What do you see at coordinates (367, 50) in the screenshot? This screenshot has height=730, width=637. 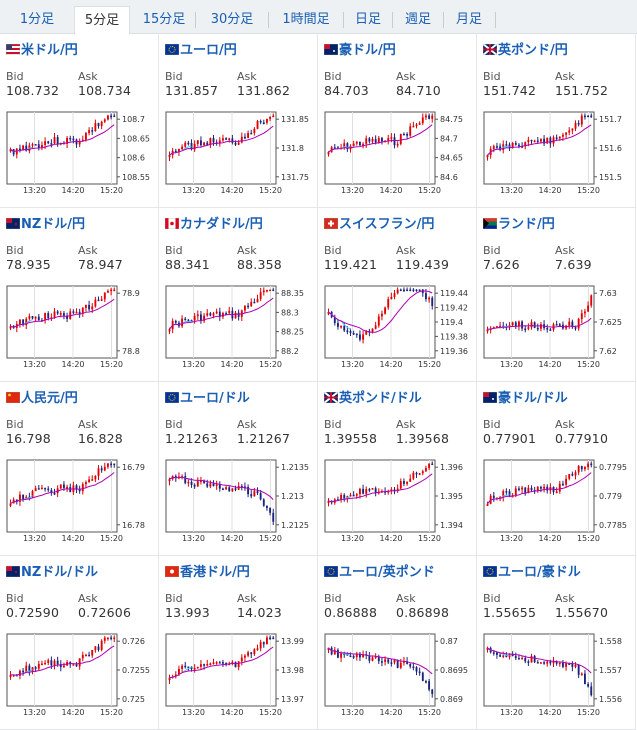 I see `pair-name: 豪ドル/円` at bounding box center [367, 50].